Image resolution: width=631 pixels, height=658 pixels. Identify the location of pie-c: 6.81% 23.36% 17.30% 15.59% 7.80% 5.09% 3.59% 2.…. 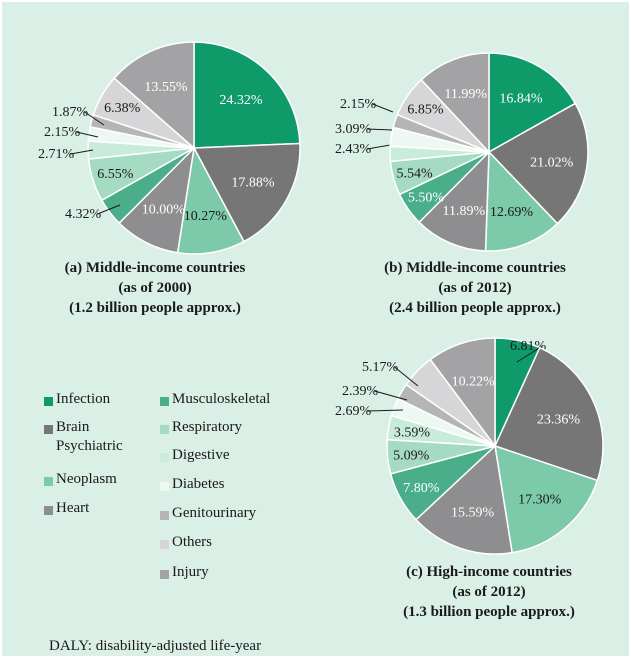
(469, 446).